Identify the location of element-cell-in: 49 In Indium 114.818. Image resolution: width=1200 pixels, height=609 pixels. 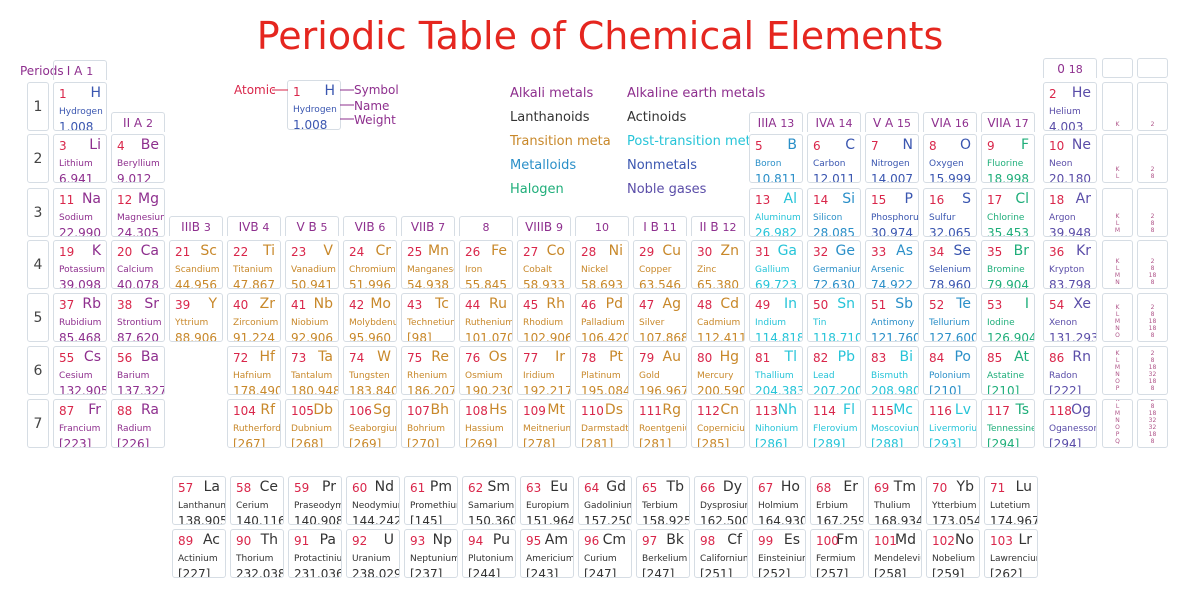
(776, 317).